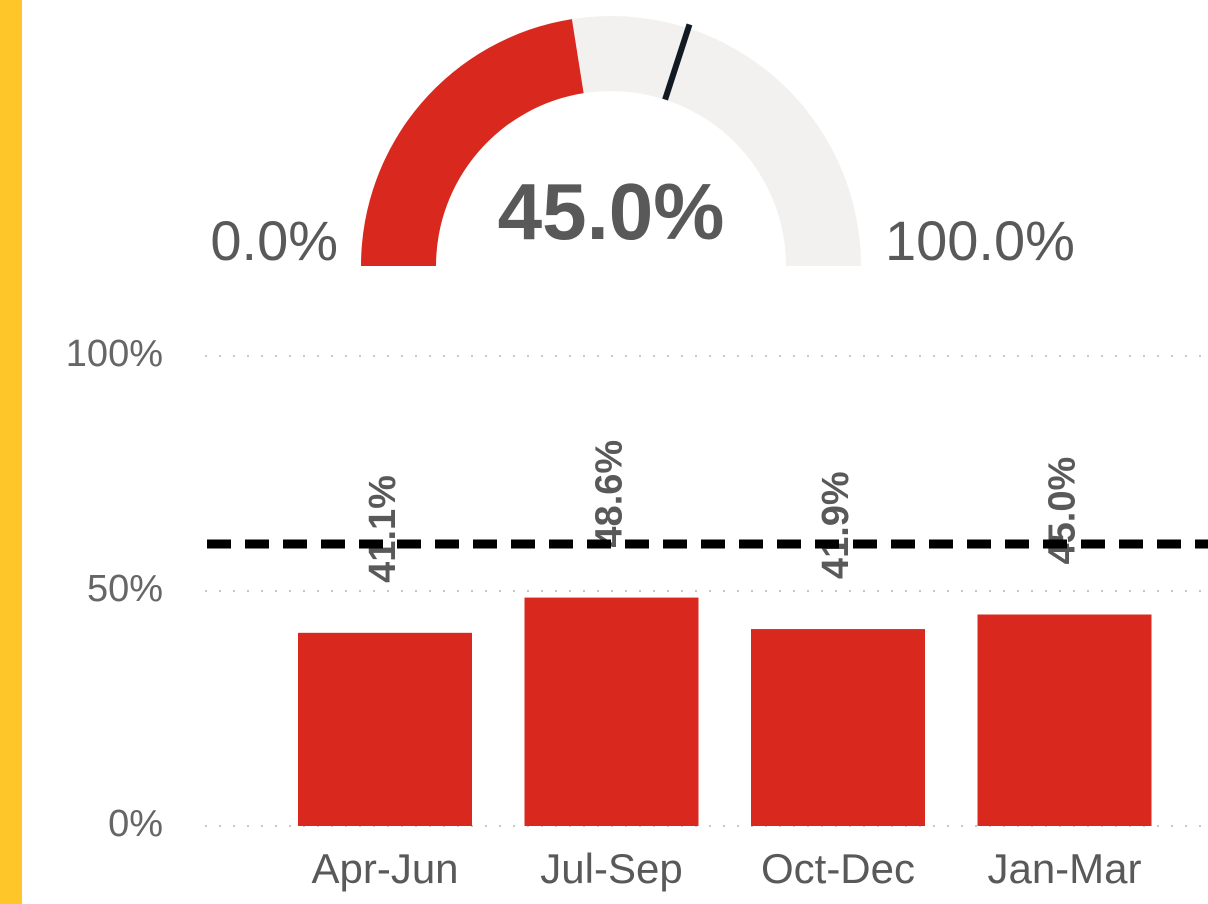  What do you see at coordinates (384, 868) in the screenshot?
I see `x-tick-label: Apr-Jun` at bounding box center [384, 868].